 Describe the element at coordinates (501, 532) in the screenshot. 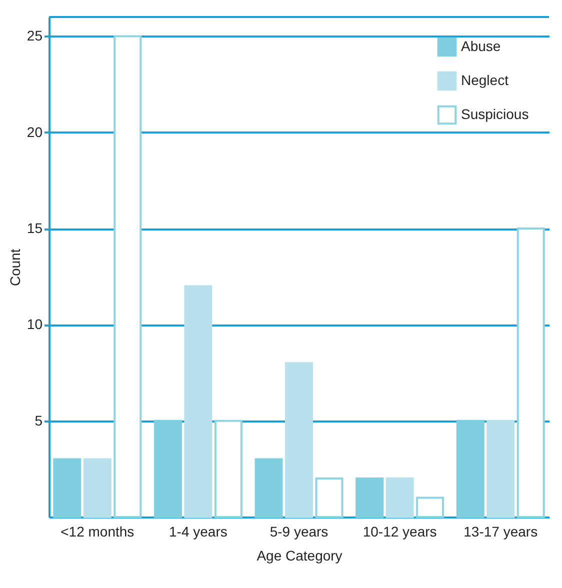

I see `x-tick-label: 13-17 years` at that location.